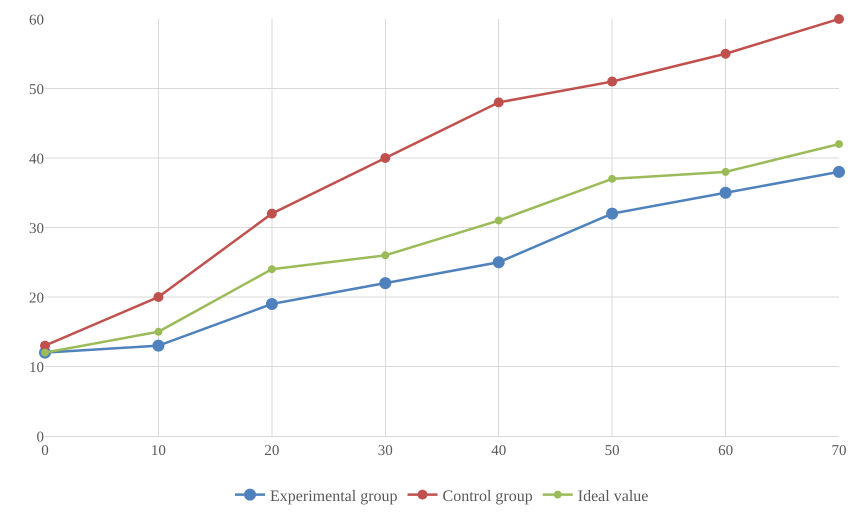  Describe the element at coordinates (36, 368) in the screenshot. I see `y-tick-label: 10` at that location.